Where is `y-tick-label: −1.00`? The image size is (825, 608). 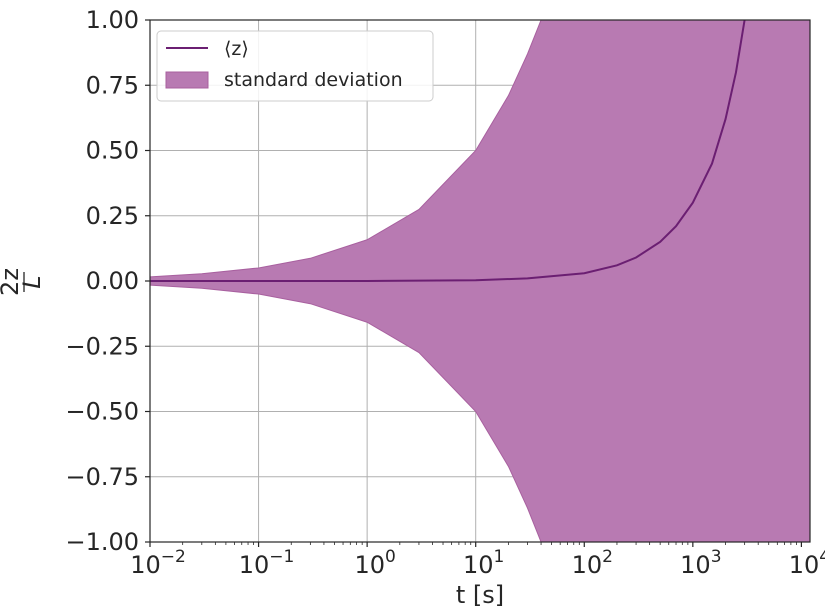 y-tick-label: −1.00 is located at coordinates (102, 542).